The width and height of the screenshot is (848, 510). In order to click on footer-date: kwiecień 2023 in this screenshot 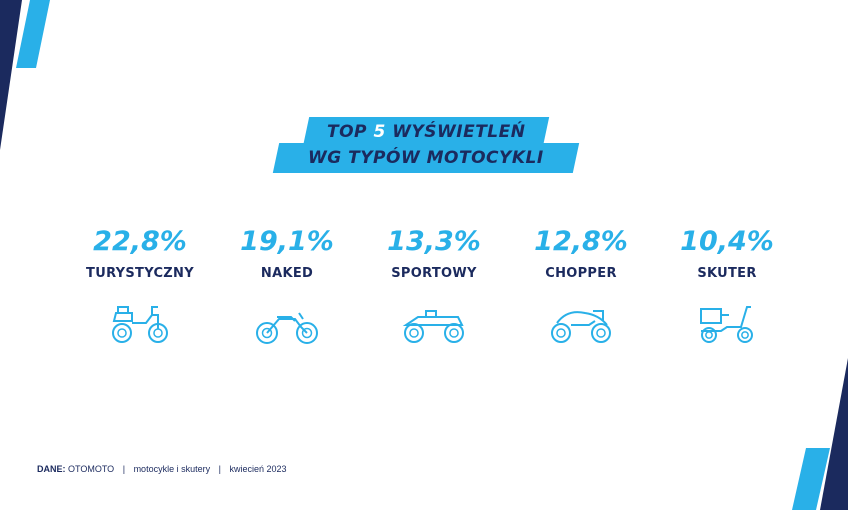, I will do `click(258, 469)`.